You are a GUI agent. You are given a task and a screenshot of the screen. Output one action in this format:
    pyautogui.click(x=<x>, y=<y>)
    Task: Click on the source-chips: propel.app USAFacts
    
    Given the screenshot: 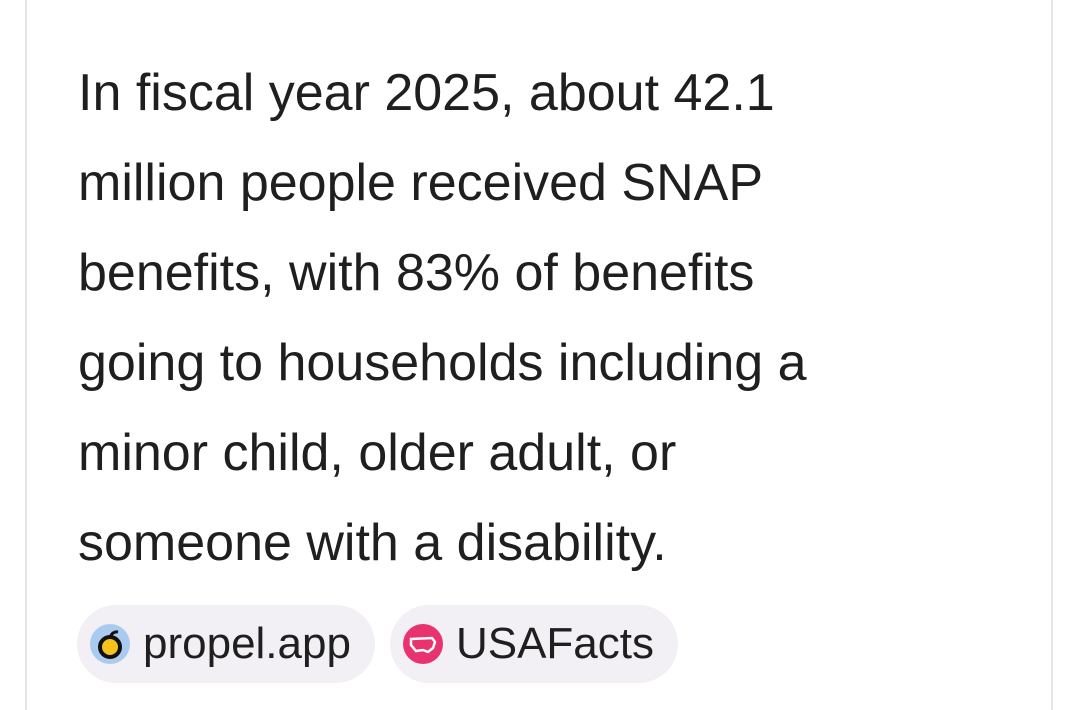 What is the action you would take?
    pyautogui.click(x=377, y=644)
    